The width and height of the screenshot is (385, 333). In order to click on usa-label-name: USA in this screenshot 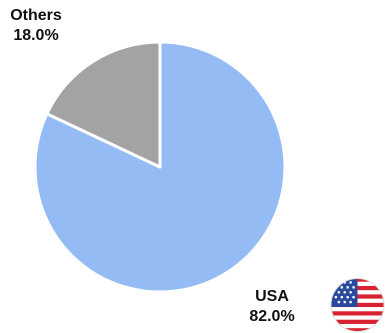, I will do `click(272, 296)`.